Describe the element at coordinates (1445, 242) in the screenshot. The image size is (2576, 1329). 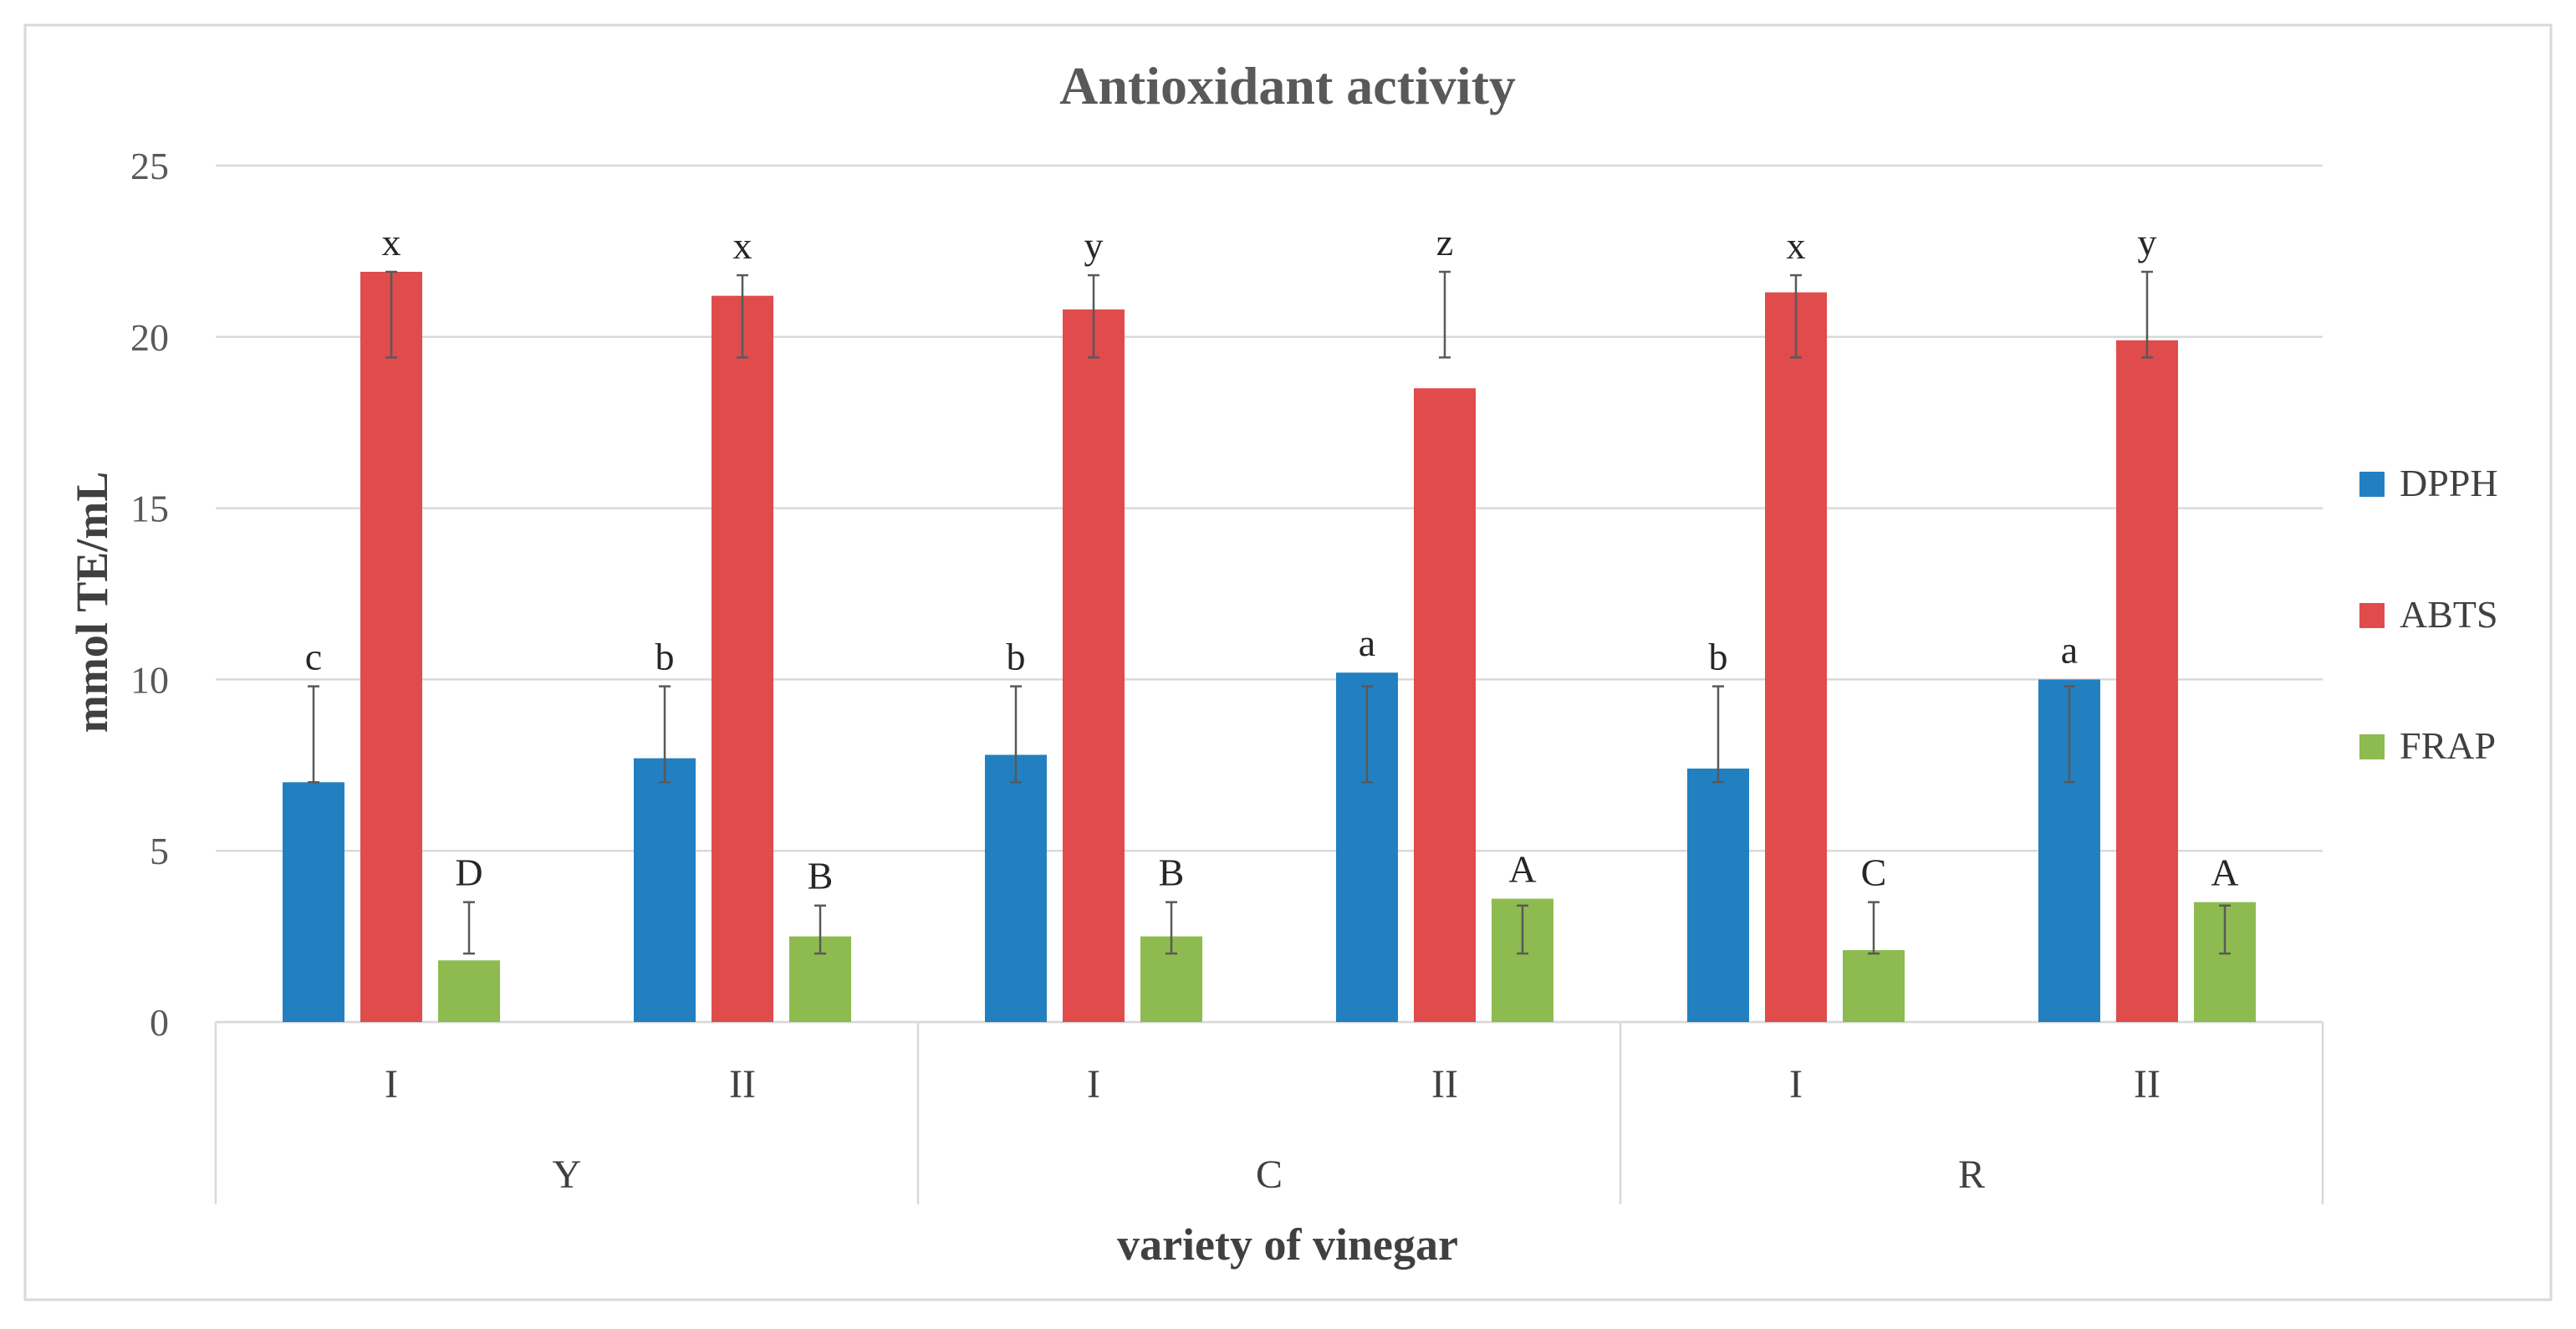
I see `significance-label: z` at that location.